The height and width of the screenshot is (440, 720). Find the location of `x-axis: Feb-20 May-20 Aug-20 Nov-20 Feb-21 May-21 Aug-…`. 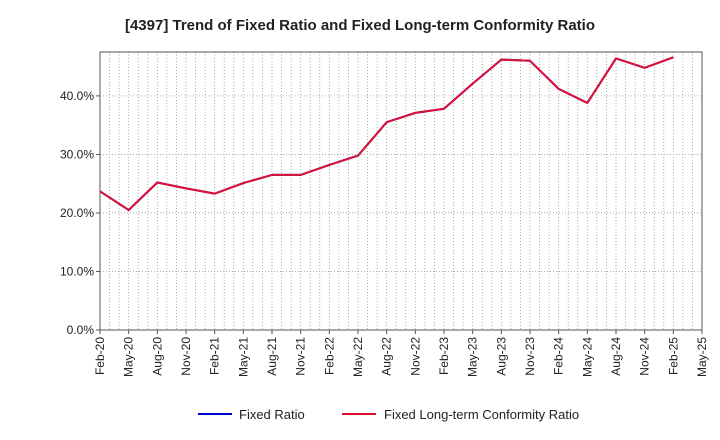

x-axis: Feb-20 May-20 Aug-20 Nov-20 Feb-21 May-21 Aug-… is located at coordinates (401, 353).